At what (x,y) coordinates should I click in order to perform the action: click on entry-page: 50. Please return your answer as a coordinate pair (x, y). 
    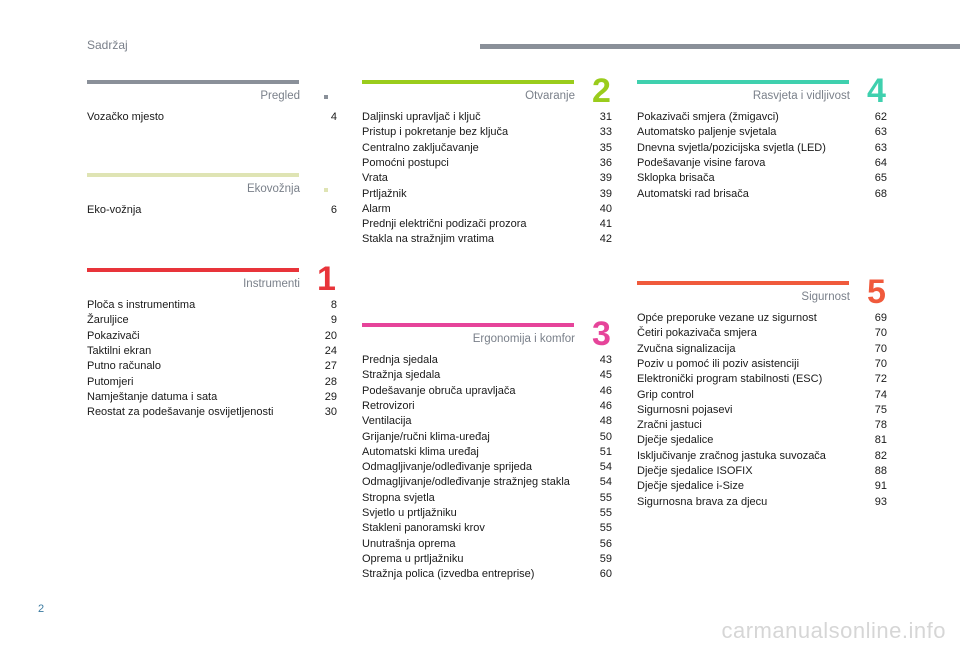
    Looking at the image, I should click on (605, 436).